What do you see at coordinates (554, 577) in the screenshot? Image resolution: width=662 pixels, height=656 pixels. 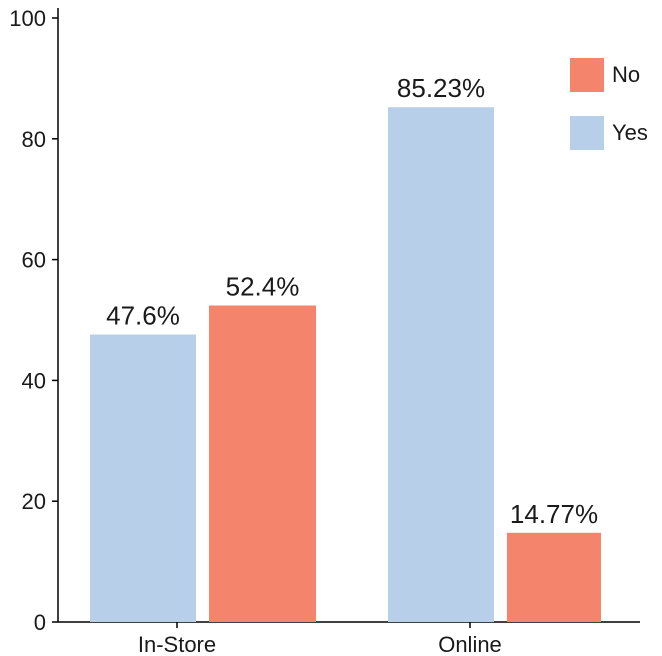 I see `bar-no-online` at bounding box center [554, 577].